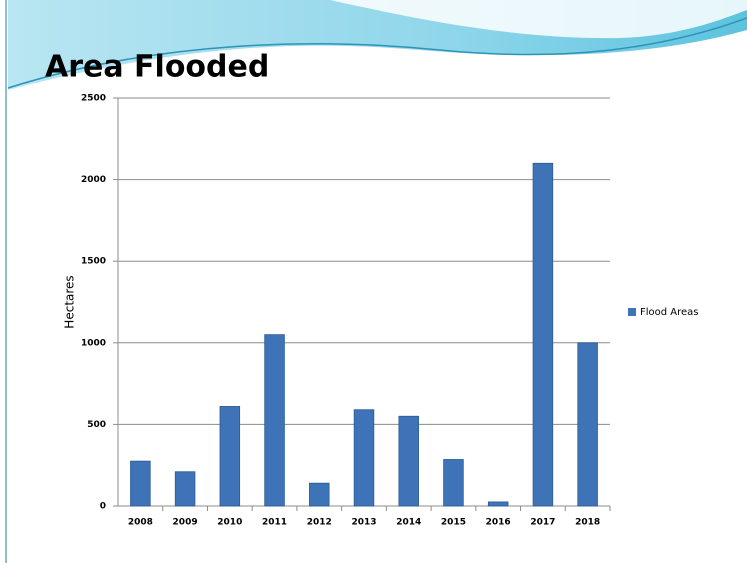 The height and width of the screenshot is (563, 747). What do you see at coordinates (632, 312) in the screenshot?
I see `legend-swatch` at bounding box center [632, 312].